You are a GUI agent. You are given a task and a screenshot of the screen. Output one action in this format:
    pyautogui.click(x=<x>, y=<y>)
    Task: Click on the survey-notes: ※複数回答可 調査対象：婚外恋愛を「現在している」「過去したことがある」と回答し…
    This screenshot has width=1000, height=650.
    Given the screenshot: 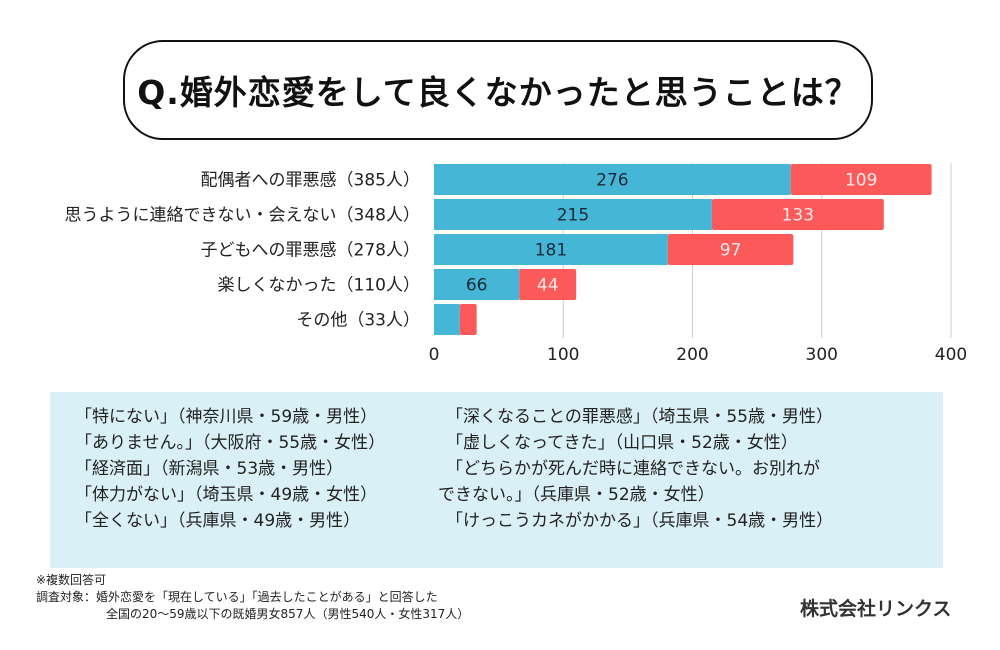 What is the action you would take?
    pyautogui.click(x=252, y=597)
    